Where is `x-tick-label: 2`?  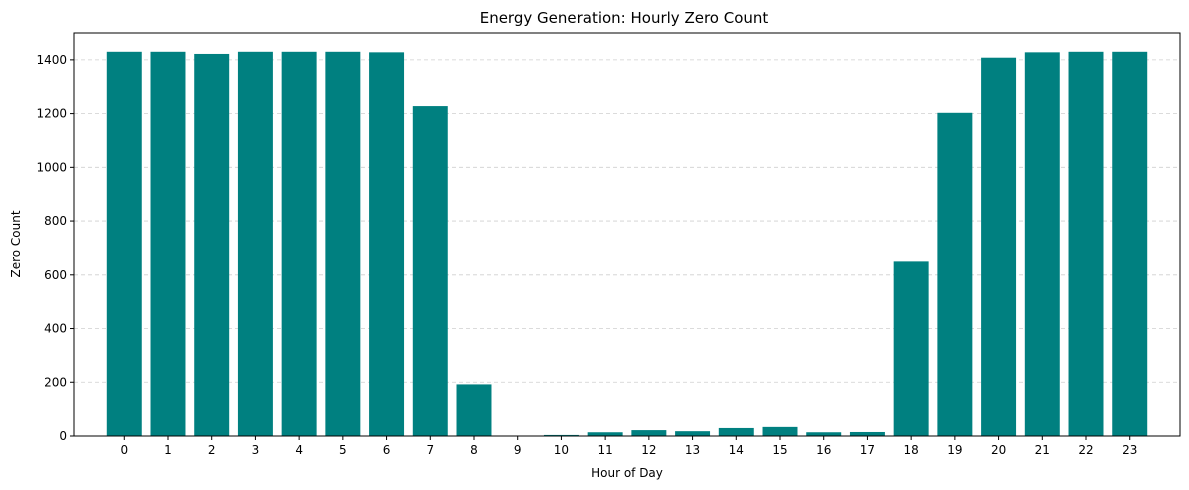
x-tick-label: 2 is located at coordinates (212, 450).